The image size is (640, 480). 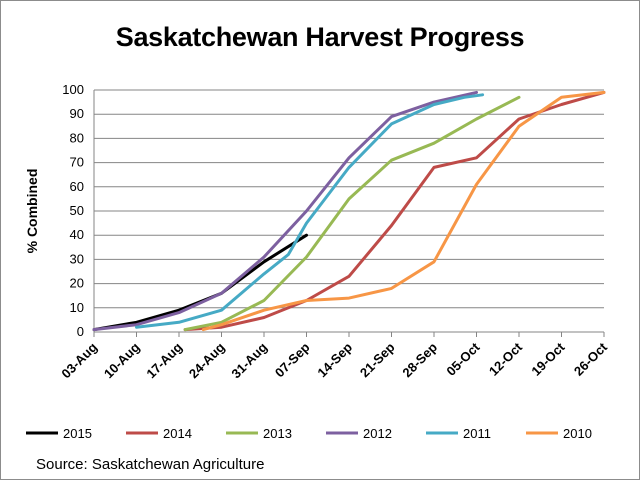 What do you see at coordinates (73, 89) in the screenshot?
I see `y-tick-label: 100` at bounding box center [73, 89].